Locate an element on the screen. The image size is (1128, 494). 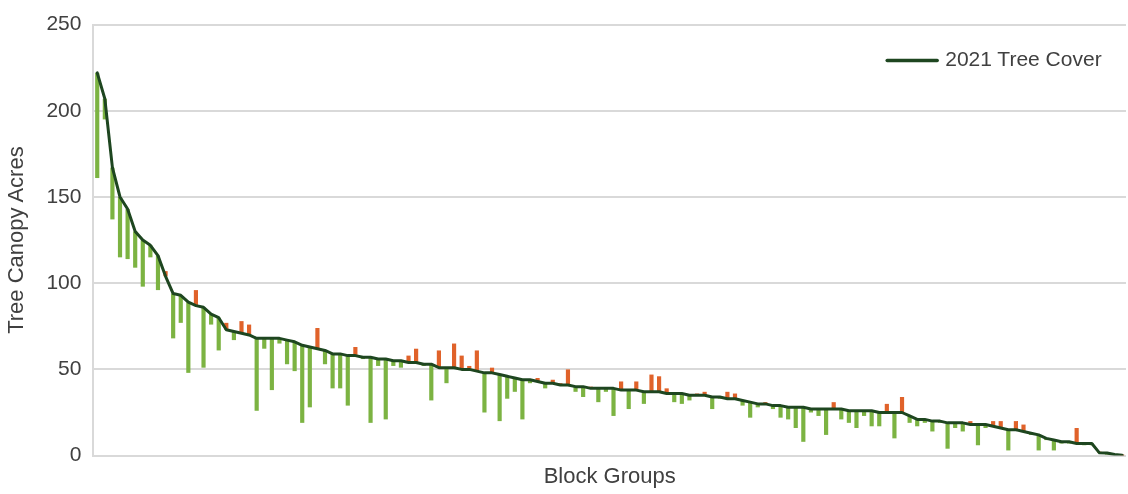
y-tick-label: 150 is located at coordinates (64, 195).